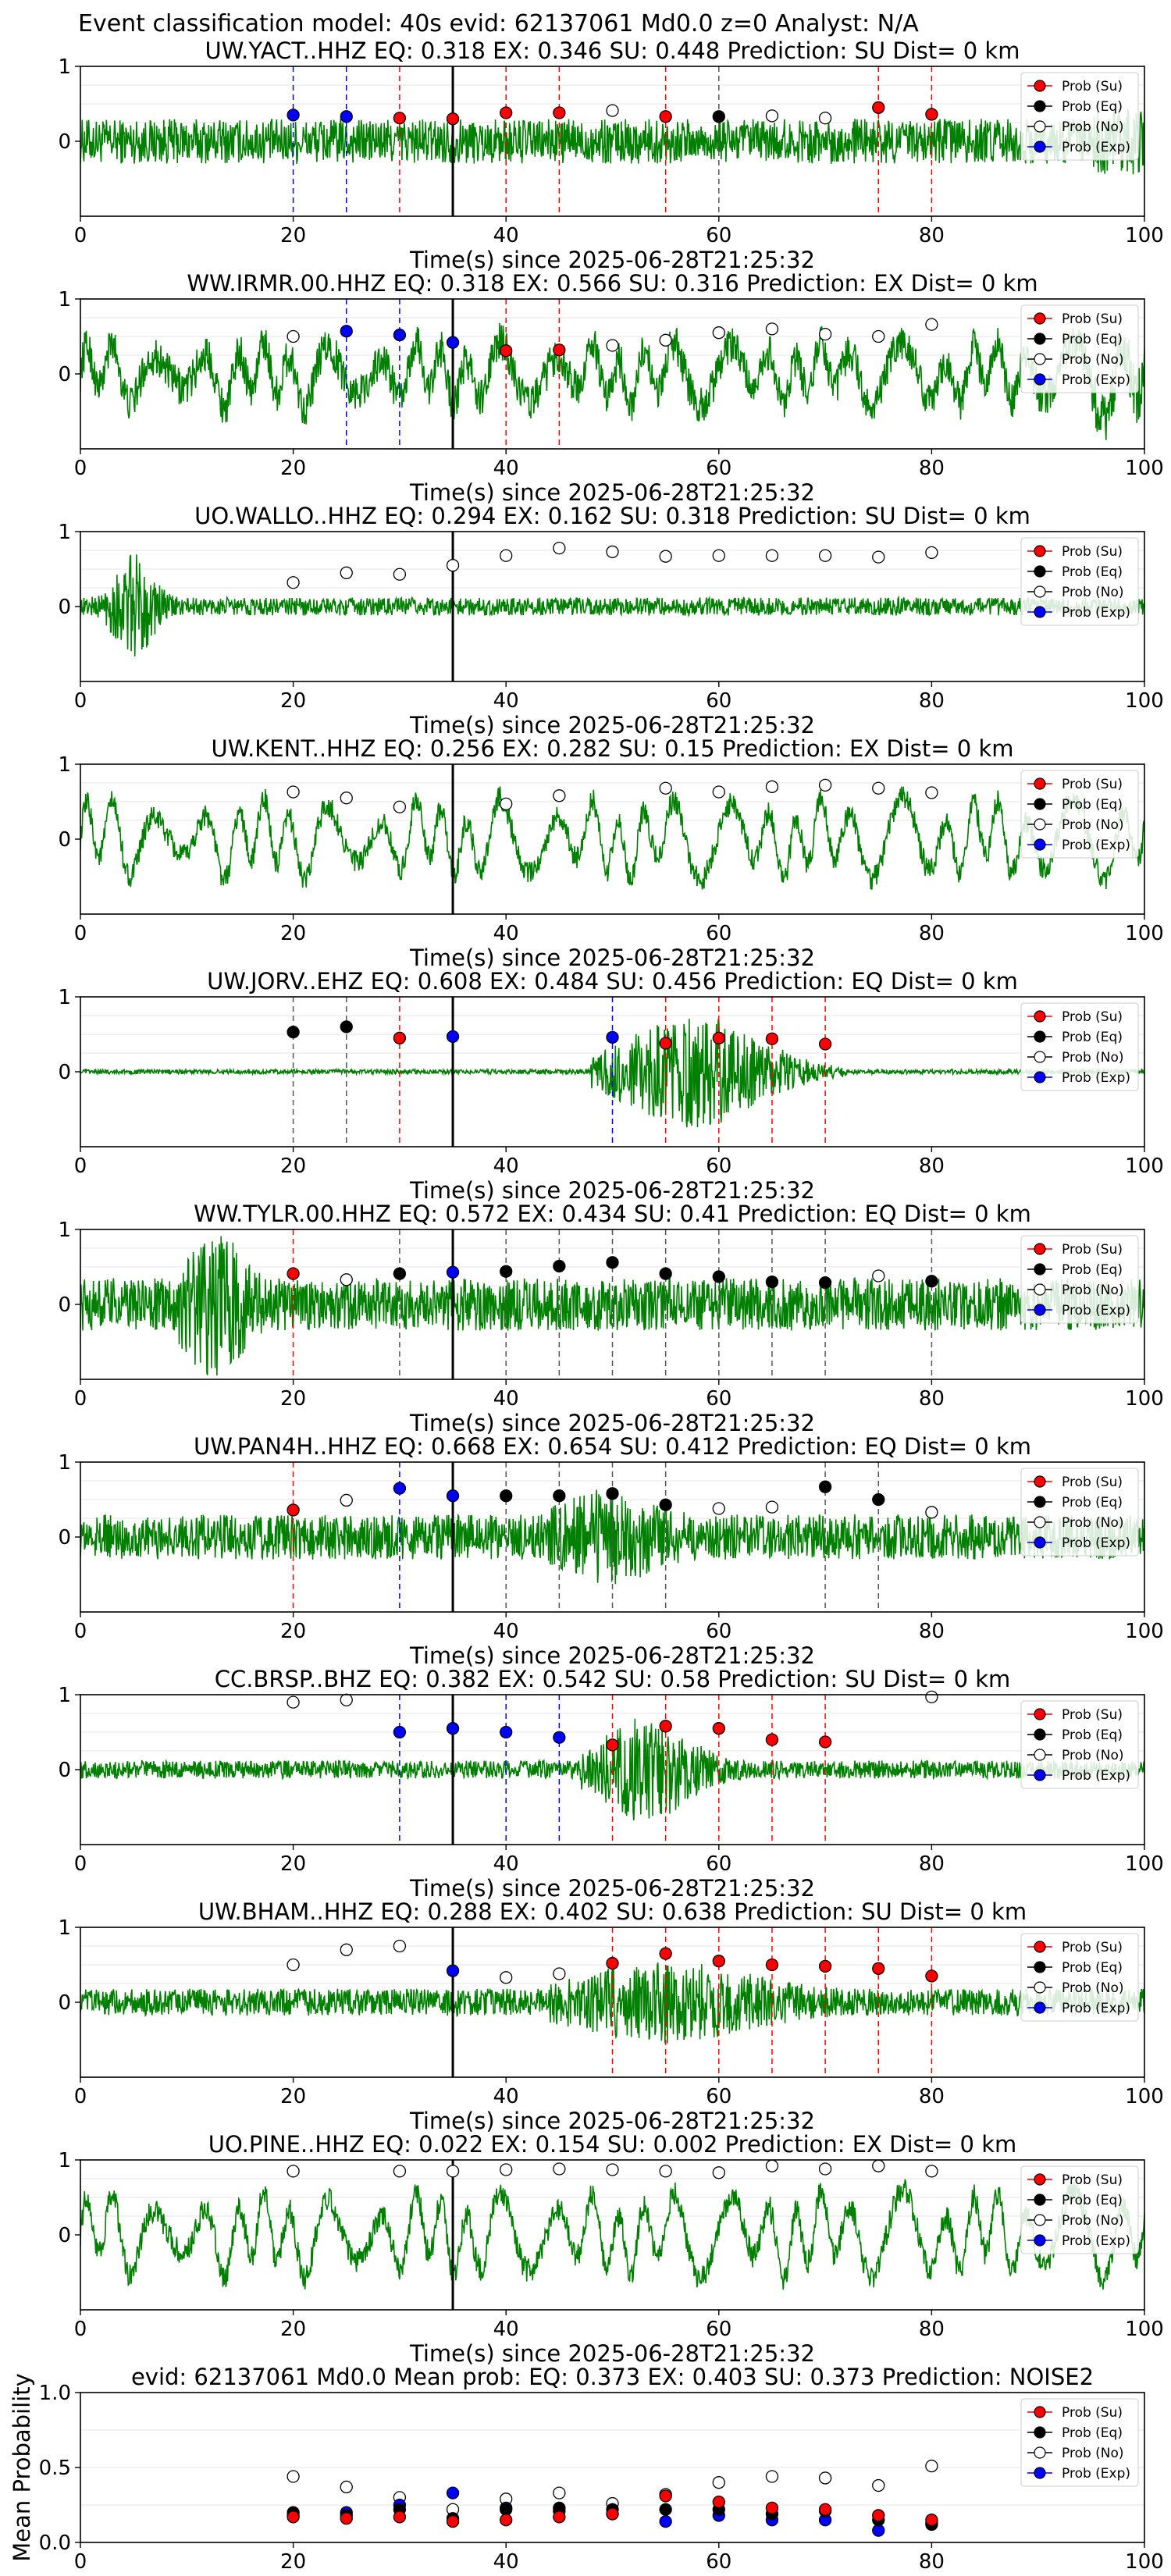  I want to click on y-tick-label: 0.5, so click(55, 2468).